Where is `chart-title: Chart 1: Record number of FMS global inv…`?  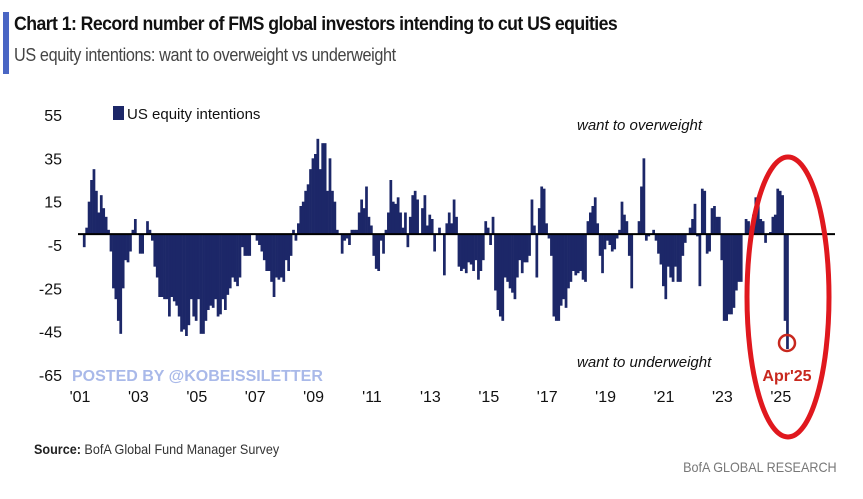 chart-title: Chart 1: Record number of FMS global inv… is located at coordinates (316, 24).